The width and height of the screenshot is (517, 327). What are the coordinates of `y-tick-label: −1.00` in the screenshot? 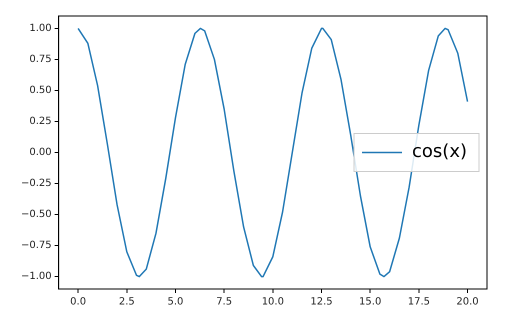 It's located at (36, 276).